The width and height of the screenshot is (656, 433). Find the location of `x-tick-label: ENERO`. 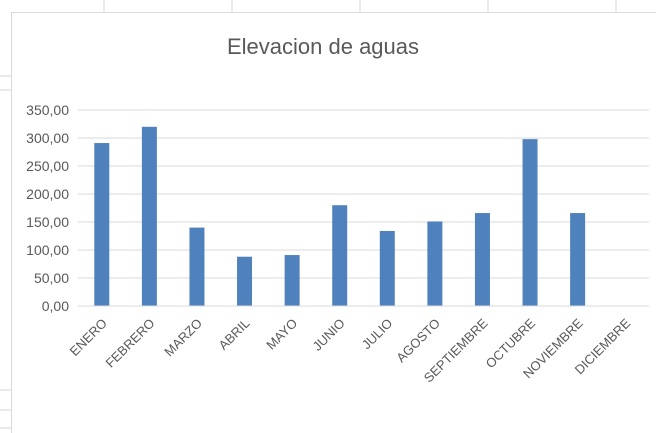

x-tick-label: ENERO is located at coordinates (88, 337).